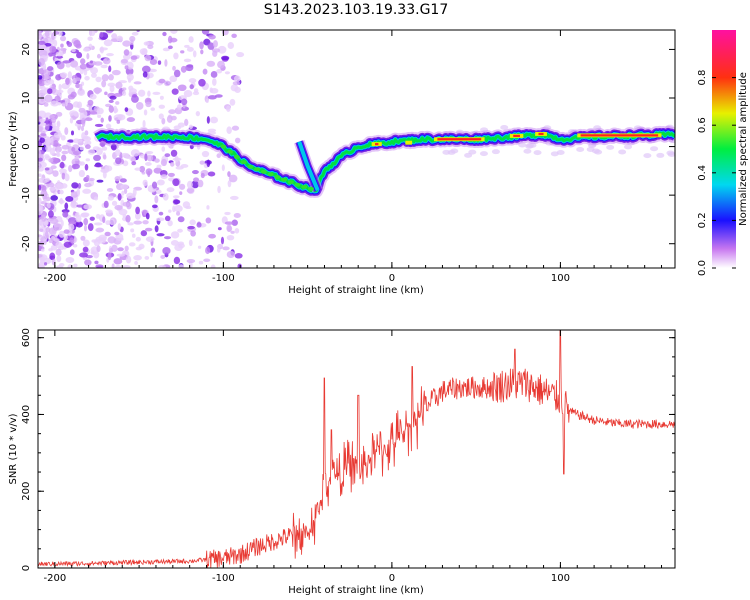 The height and width of the screenshot is (600, 750). Describe the element at coordinates (308, 166) in the screenshot. I see `spectral-branch` at that location.